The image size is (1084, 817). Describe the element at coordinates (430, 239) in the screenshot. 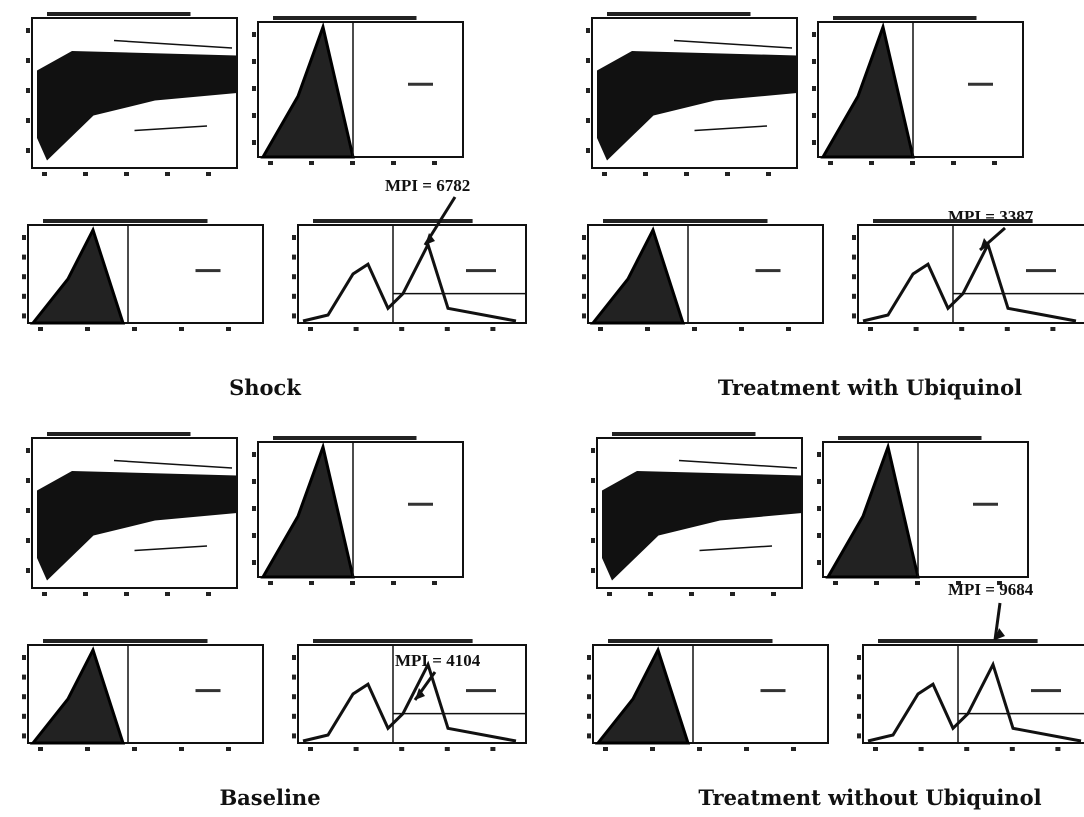

I see `arrow-head` at that location.